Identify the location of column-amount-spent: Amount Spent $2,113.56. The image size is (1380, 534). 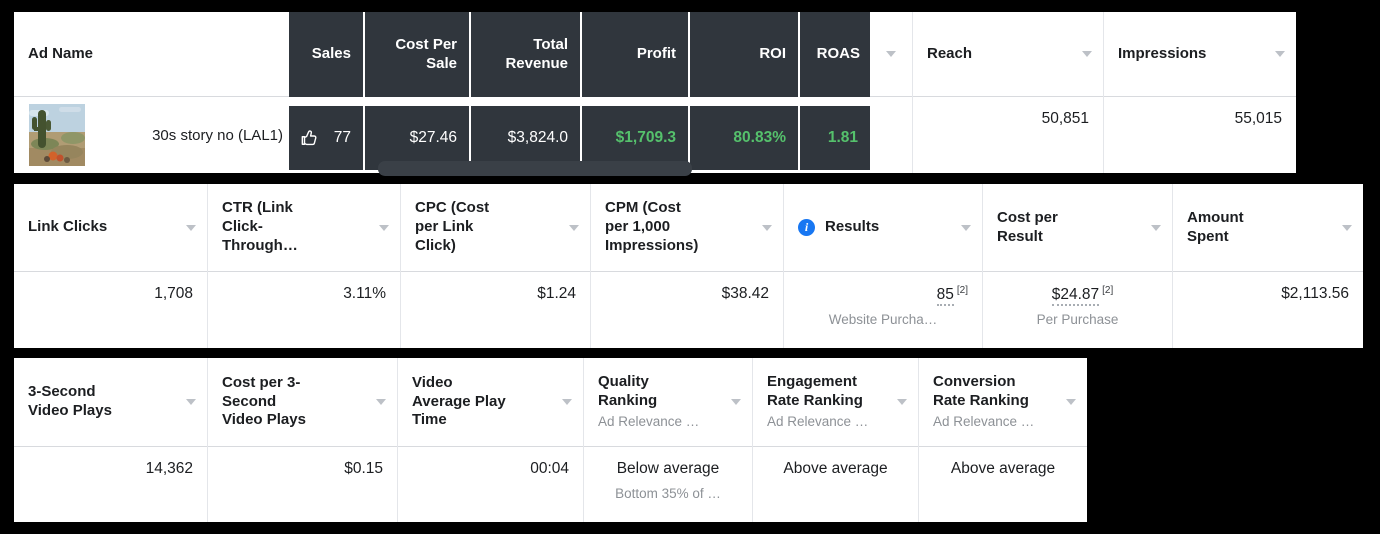
(1267, 266).